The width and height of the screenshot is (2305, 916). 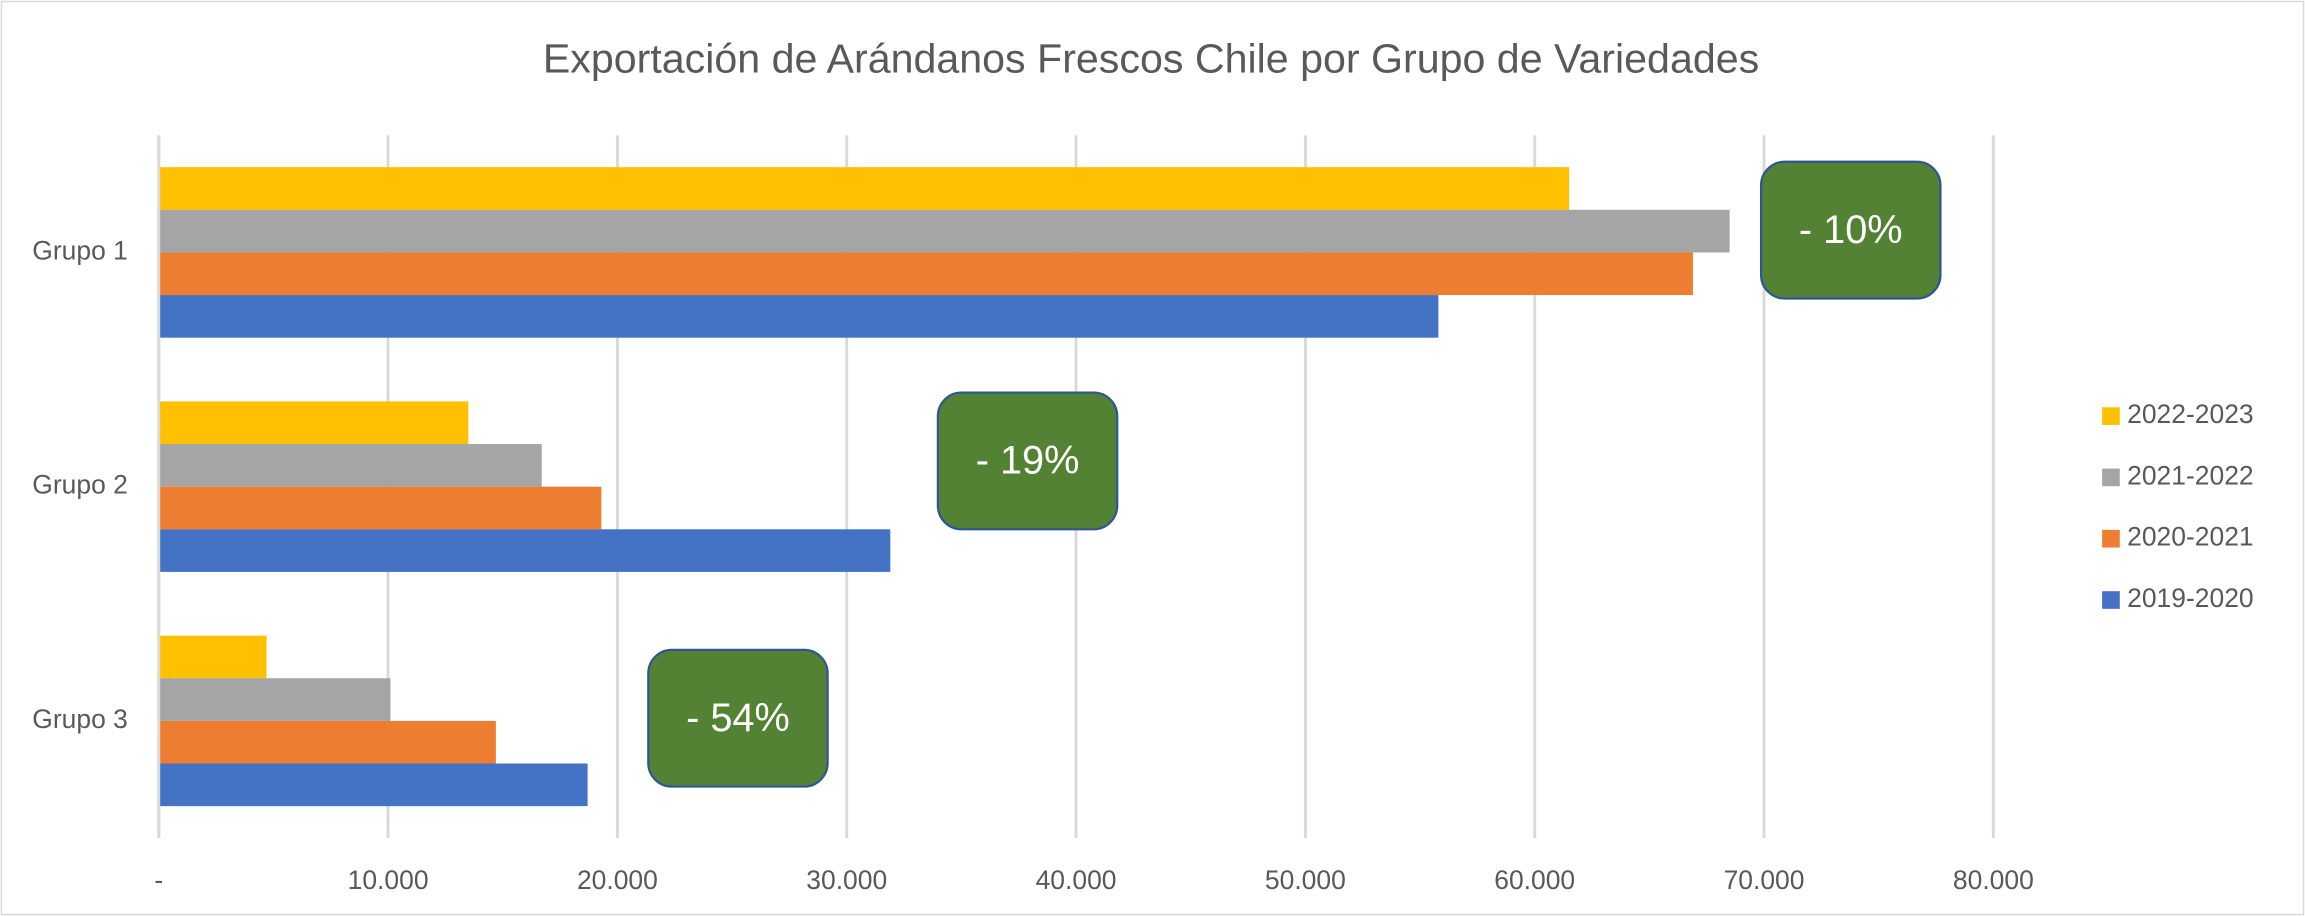 I want to click on x-tick-label: 70.000, so click(x=1764, y=880).